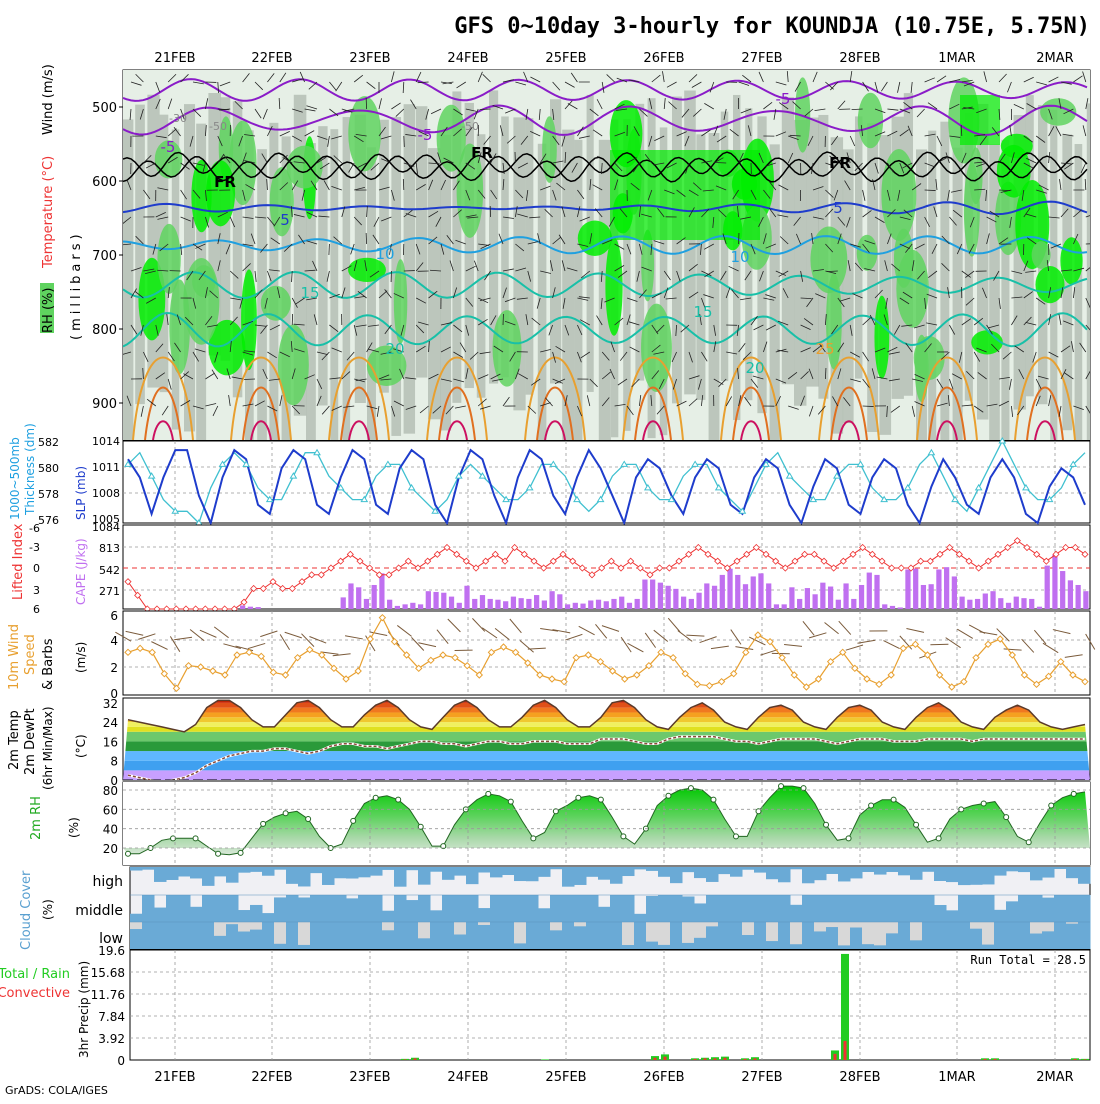 This screenshot has height=1104, width=1100. I want to click on precip-ytick-5: 0, so click(121, 1061).